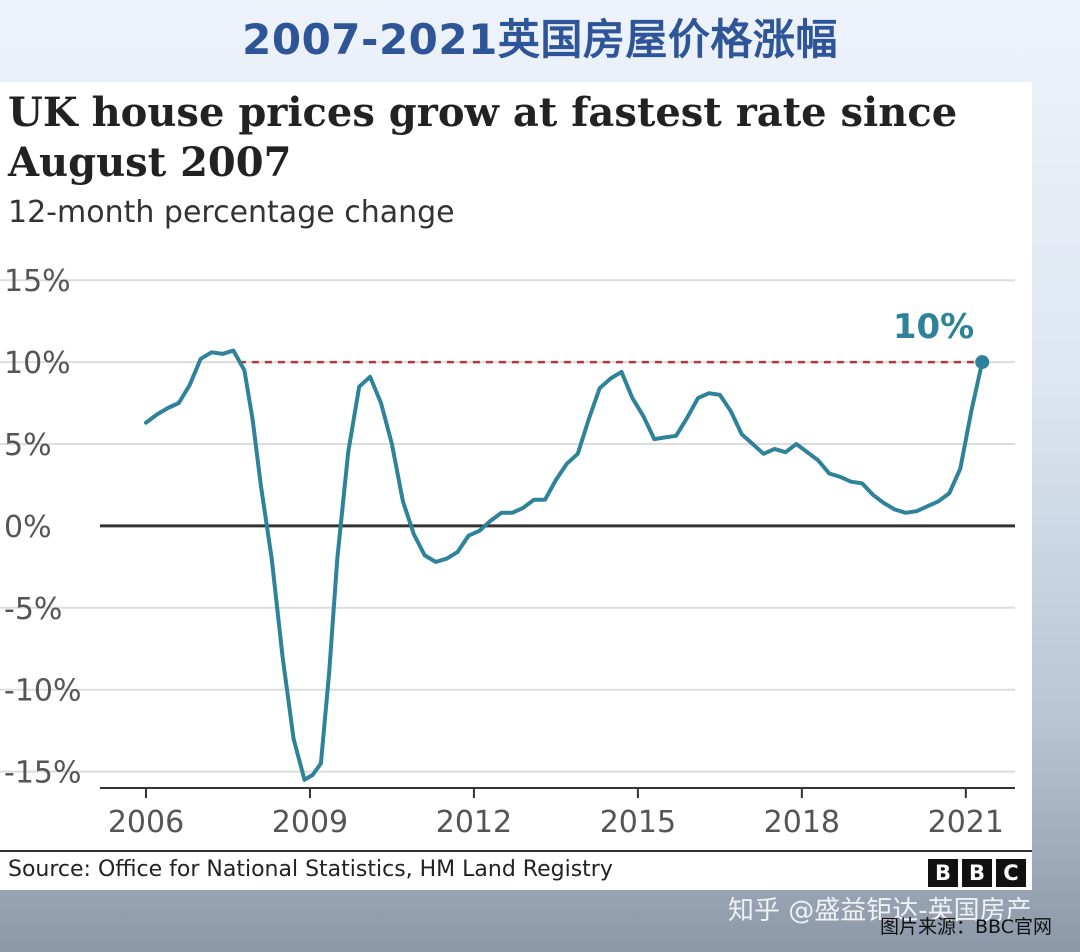 The image size is (1080, 952). I want to click on chart-subtitle: 12-month percentage change, so click(231, 212).